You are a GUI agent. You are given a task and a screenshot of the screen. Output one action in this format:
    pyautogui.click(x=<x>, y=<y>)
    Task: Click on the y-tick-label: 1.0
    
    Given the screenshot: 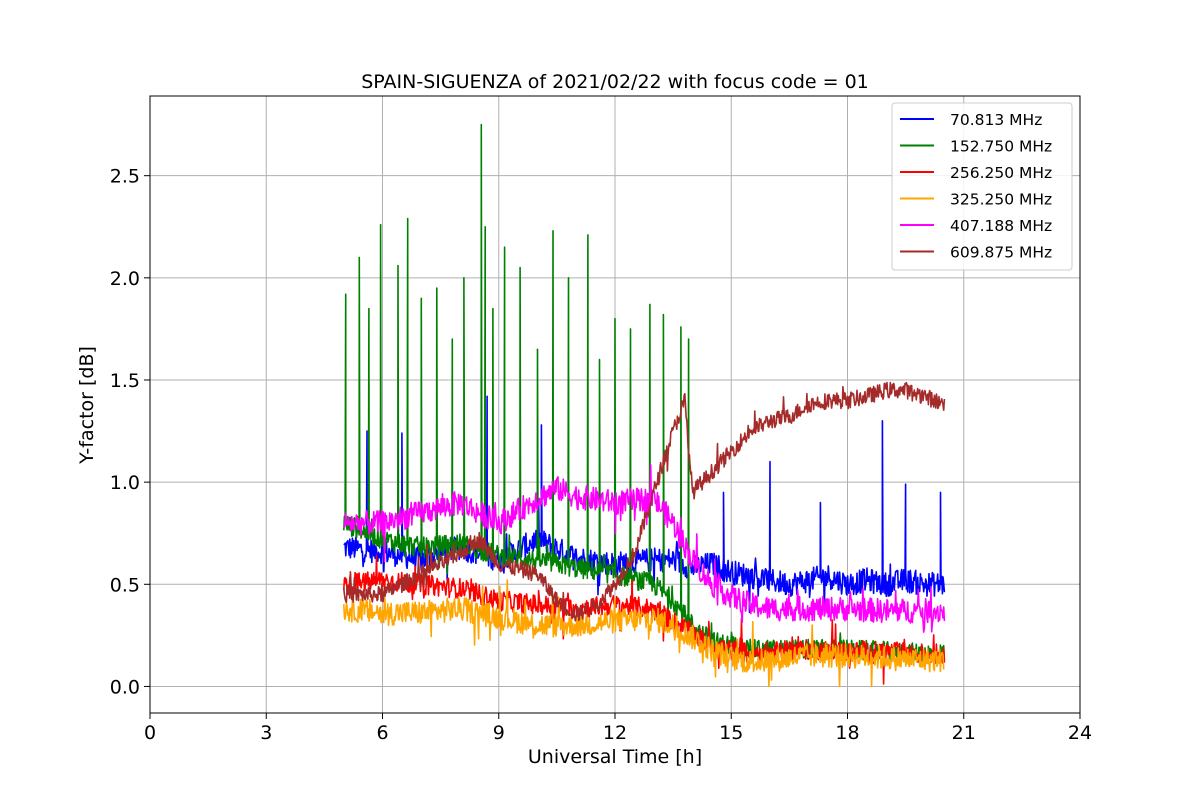 What is the action you would take?
    pyautogui.click(x=125, y=483)
    